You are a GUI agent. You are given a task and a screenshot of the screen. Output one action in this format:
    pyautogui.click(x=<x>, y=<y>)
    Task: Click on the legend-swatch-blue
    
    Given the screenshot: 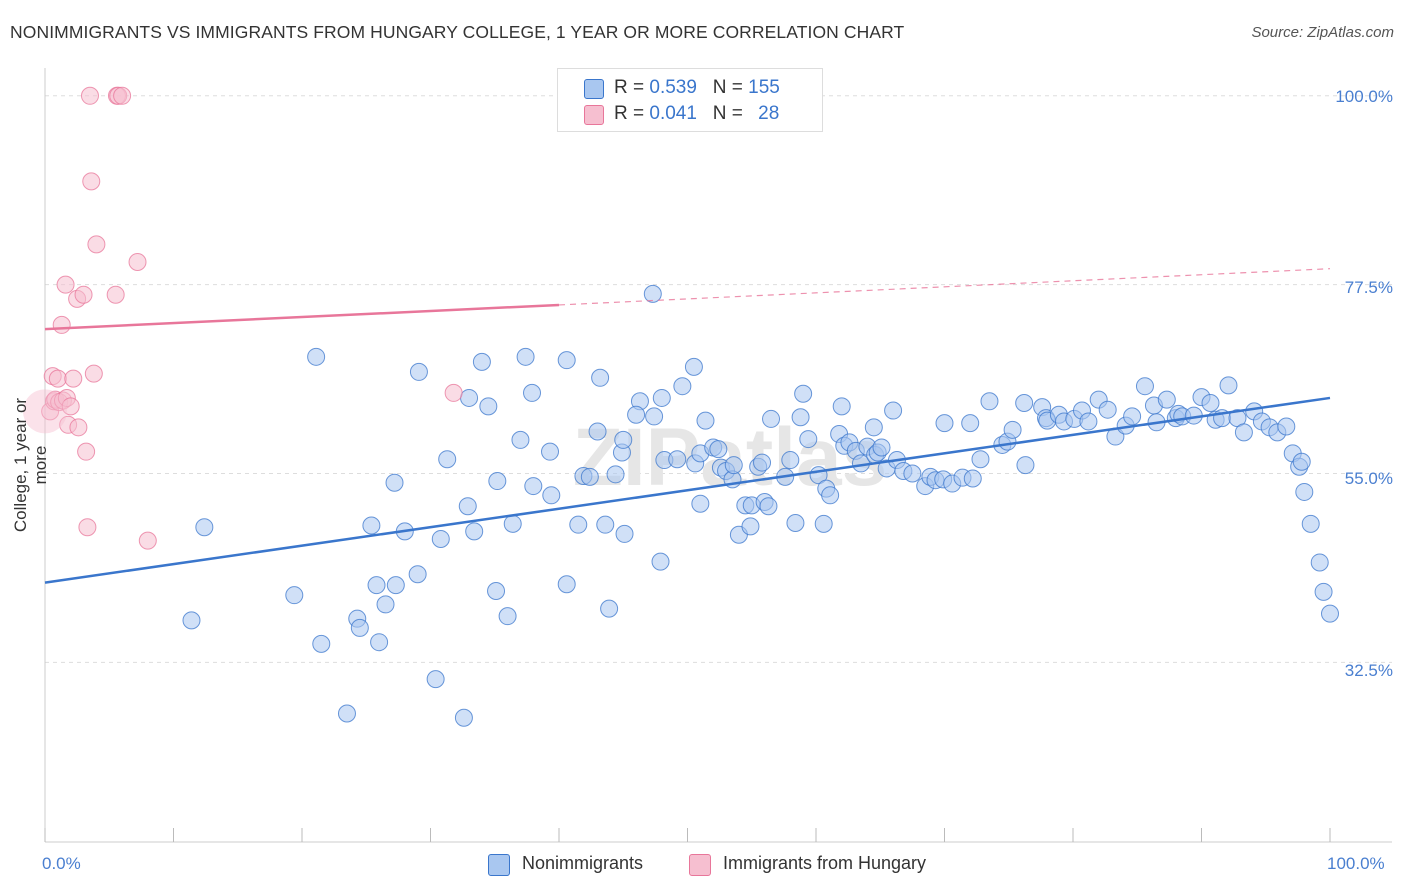 What is the action you would take?
    pyautogui.click(x=594, y=89)
    